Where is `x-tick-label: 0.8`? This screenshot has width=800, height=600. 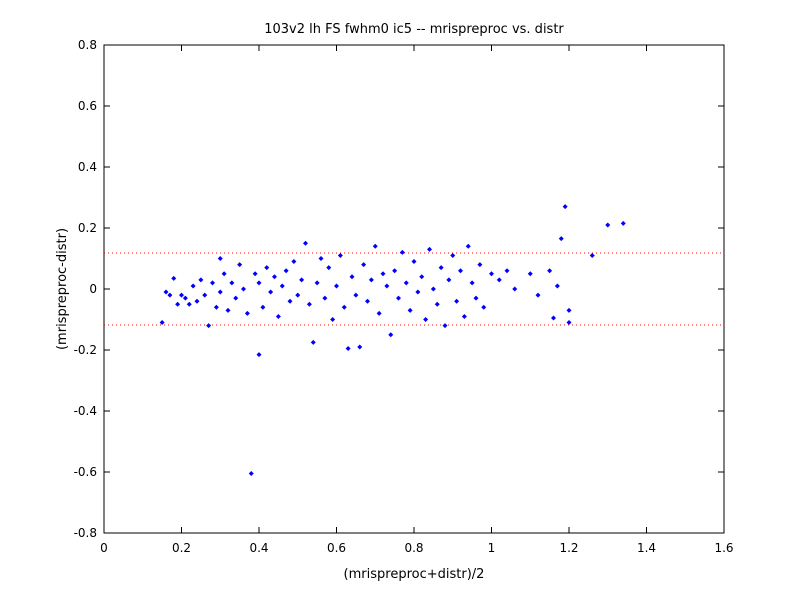
x-tick-label: 0.8 is located at coordinates (413, 548).